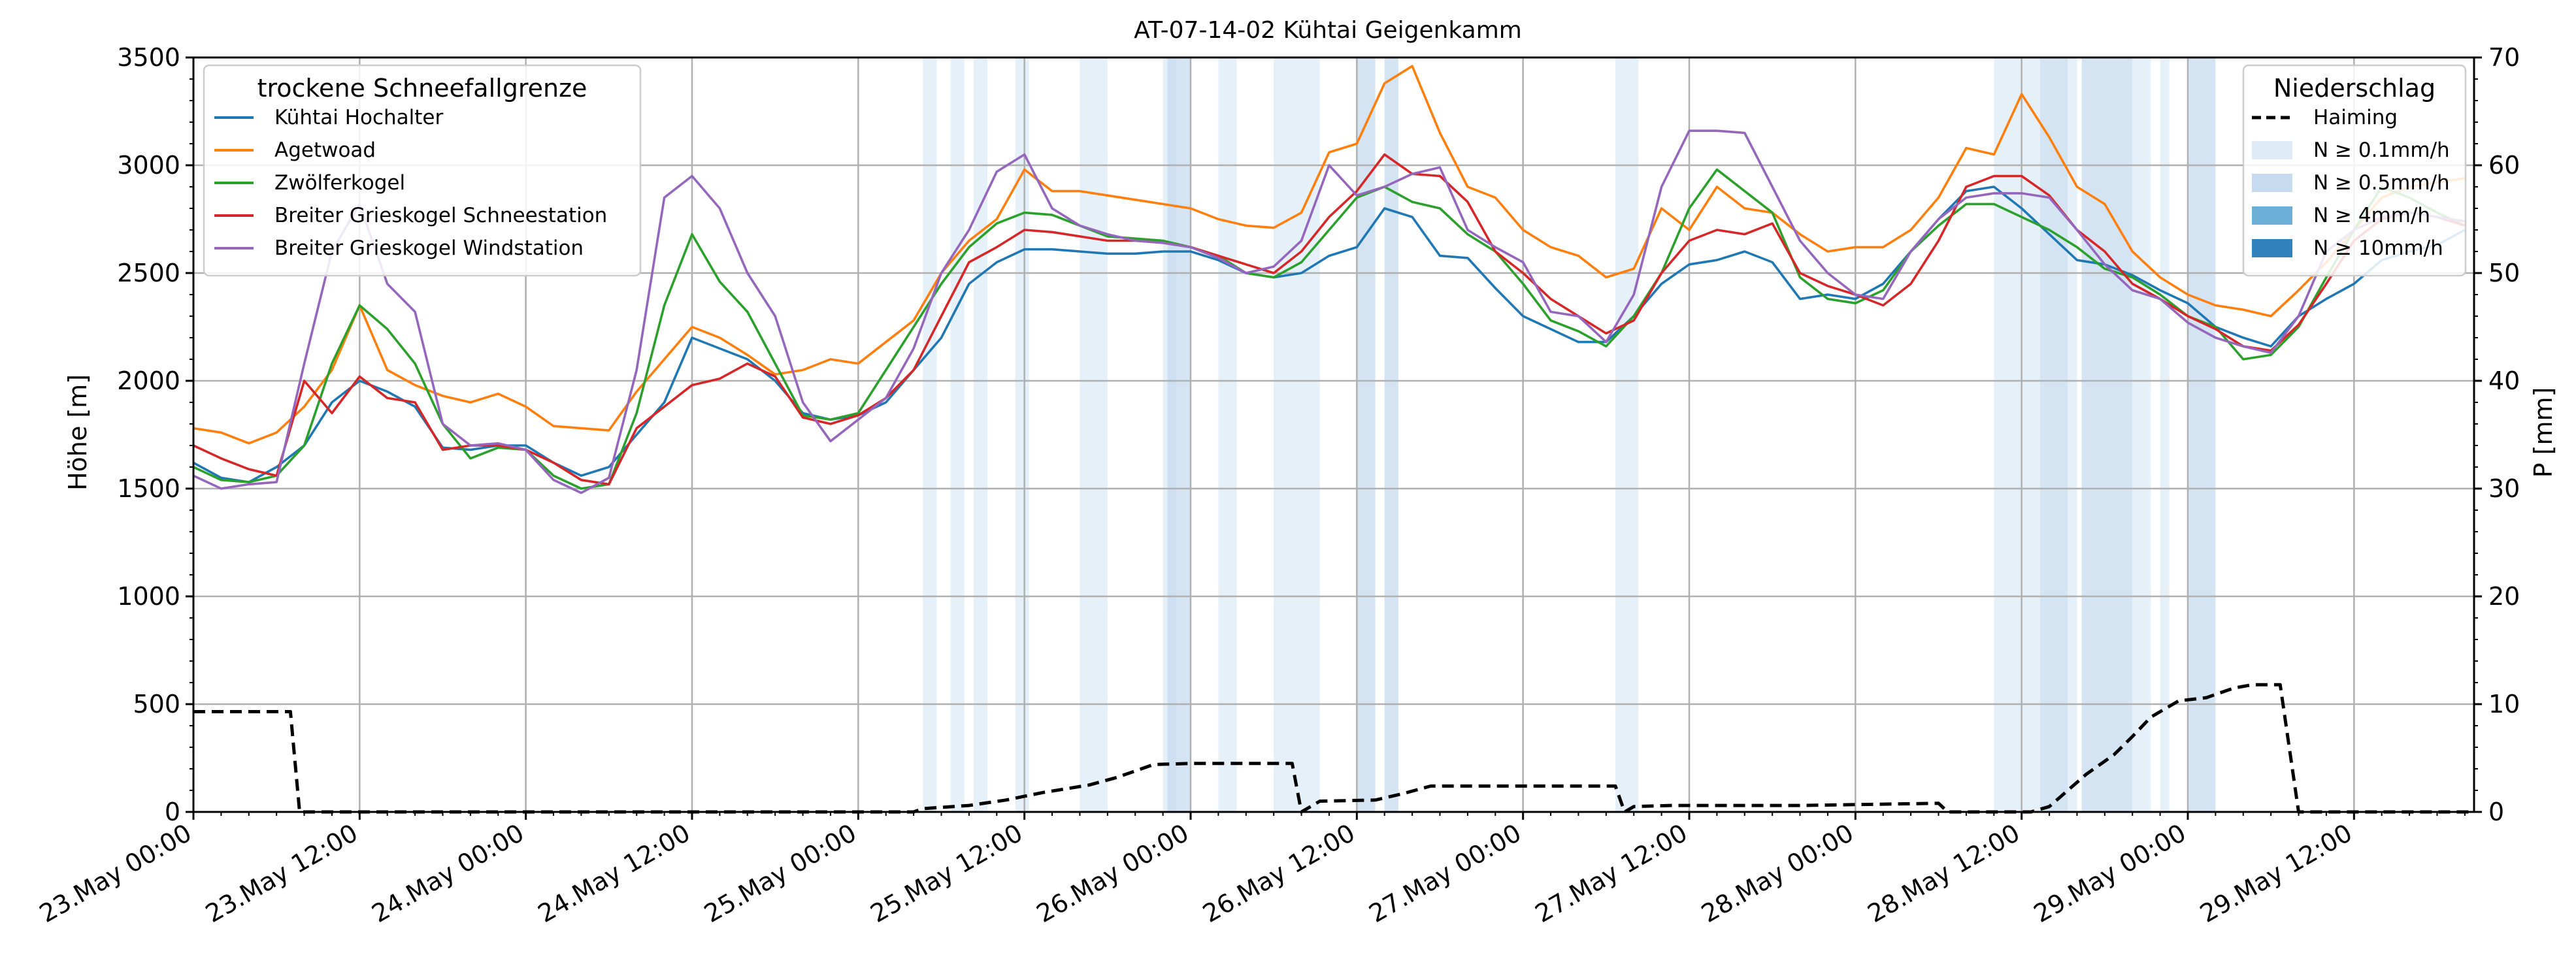  Describe the element at coordinates (2276, 873) in the screenshot. I see `x-tick-label: 29.May 12:00` at that location.